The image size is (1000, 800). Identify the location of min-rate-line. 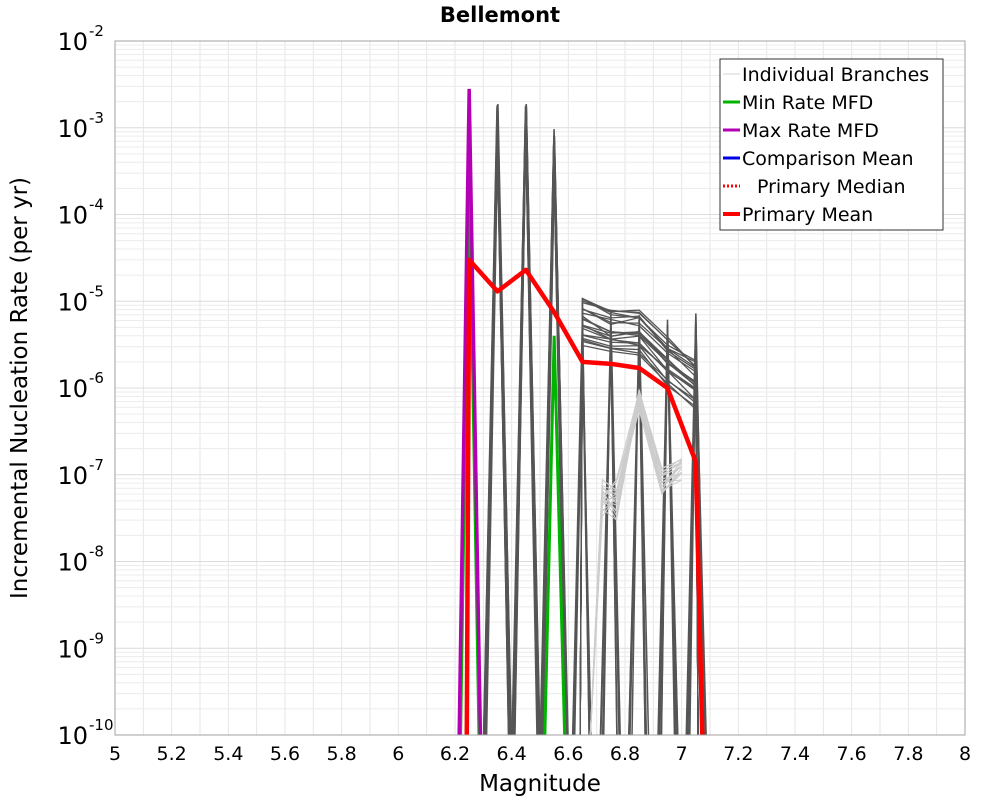
(555, 535).